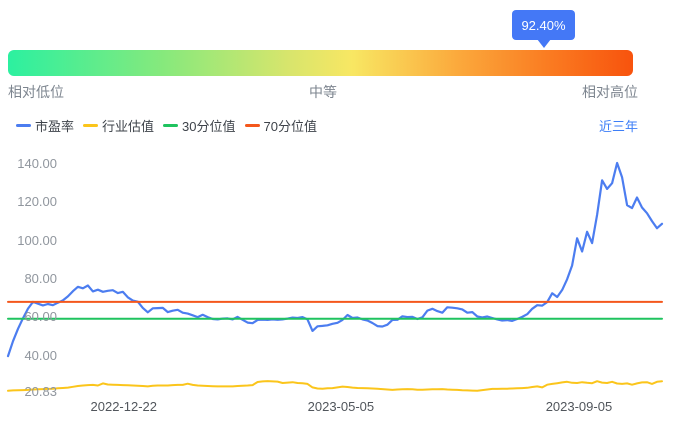  What do you see at coordinates (320, 63) in the screenshot?
I see `valuation-gauge-bar` at bounding box center [320, 63].